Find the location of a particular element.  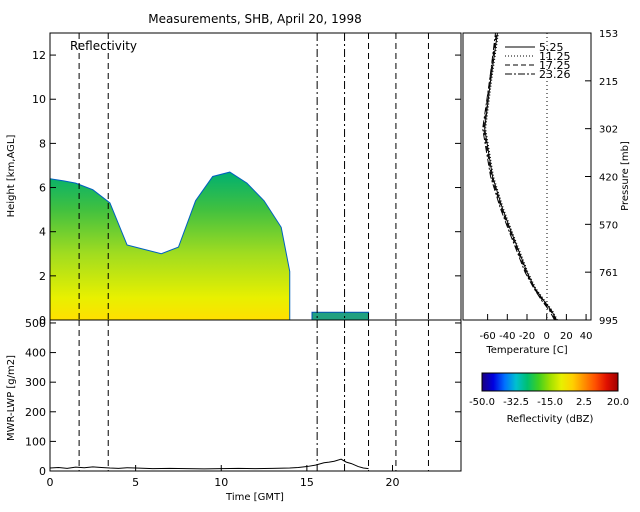

colorbar-tick-label: 2.5 is located at coordinates (584, 402).